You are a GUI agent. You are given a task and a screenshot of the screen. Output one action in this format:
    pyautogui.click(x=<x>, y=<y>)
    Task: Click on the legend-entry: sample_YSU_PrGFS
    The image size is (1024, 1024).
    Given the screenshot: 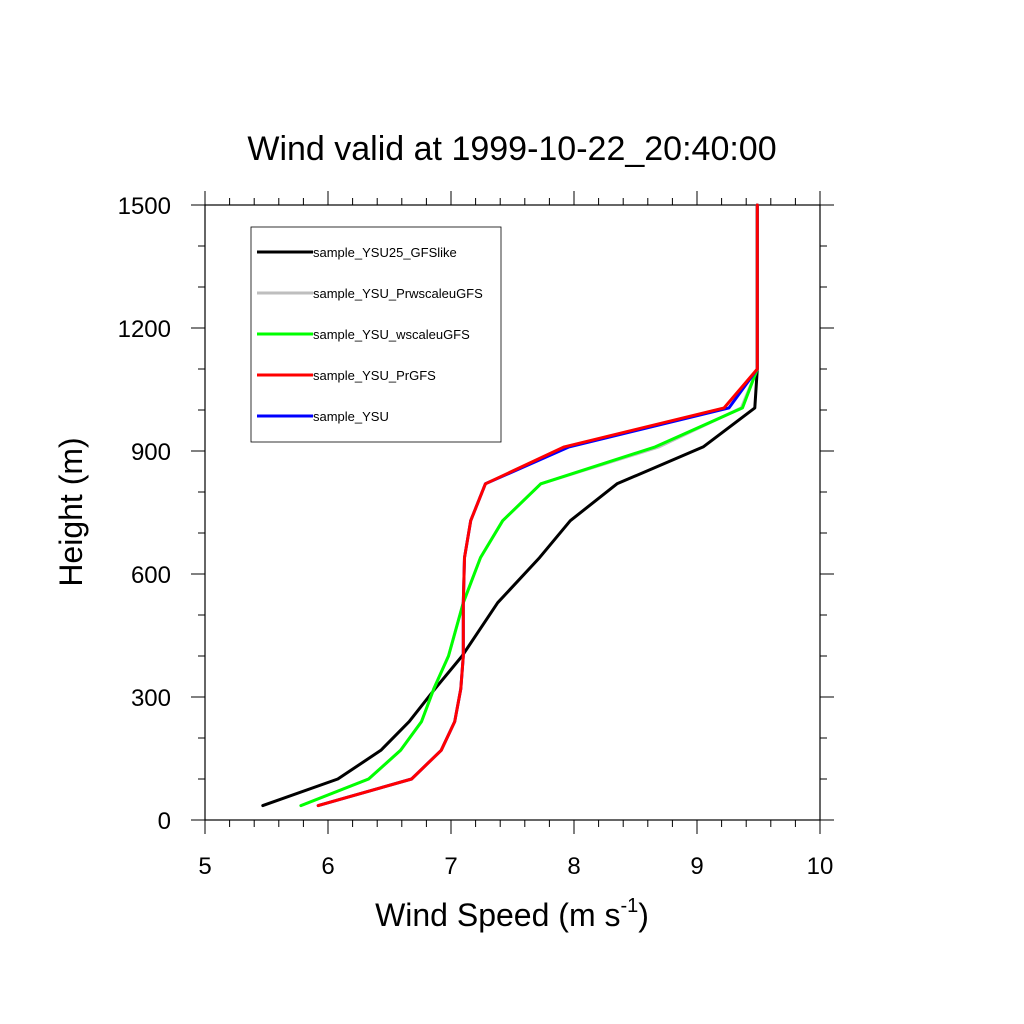 What is the action you would take?
    pyautogui.click(x=374, y=375)
    